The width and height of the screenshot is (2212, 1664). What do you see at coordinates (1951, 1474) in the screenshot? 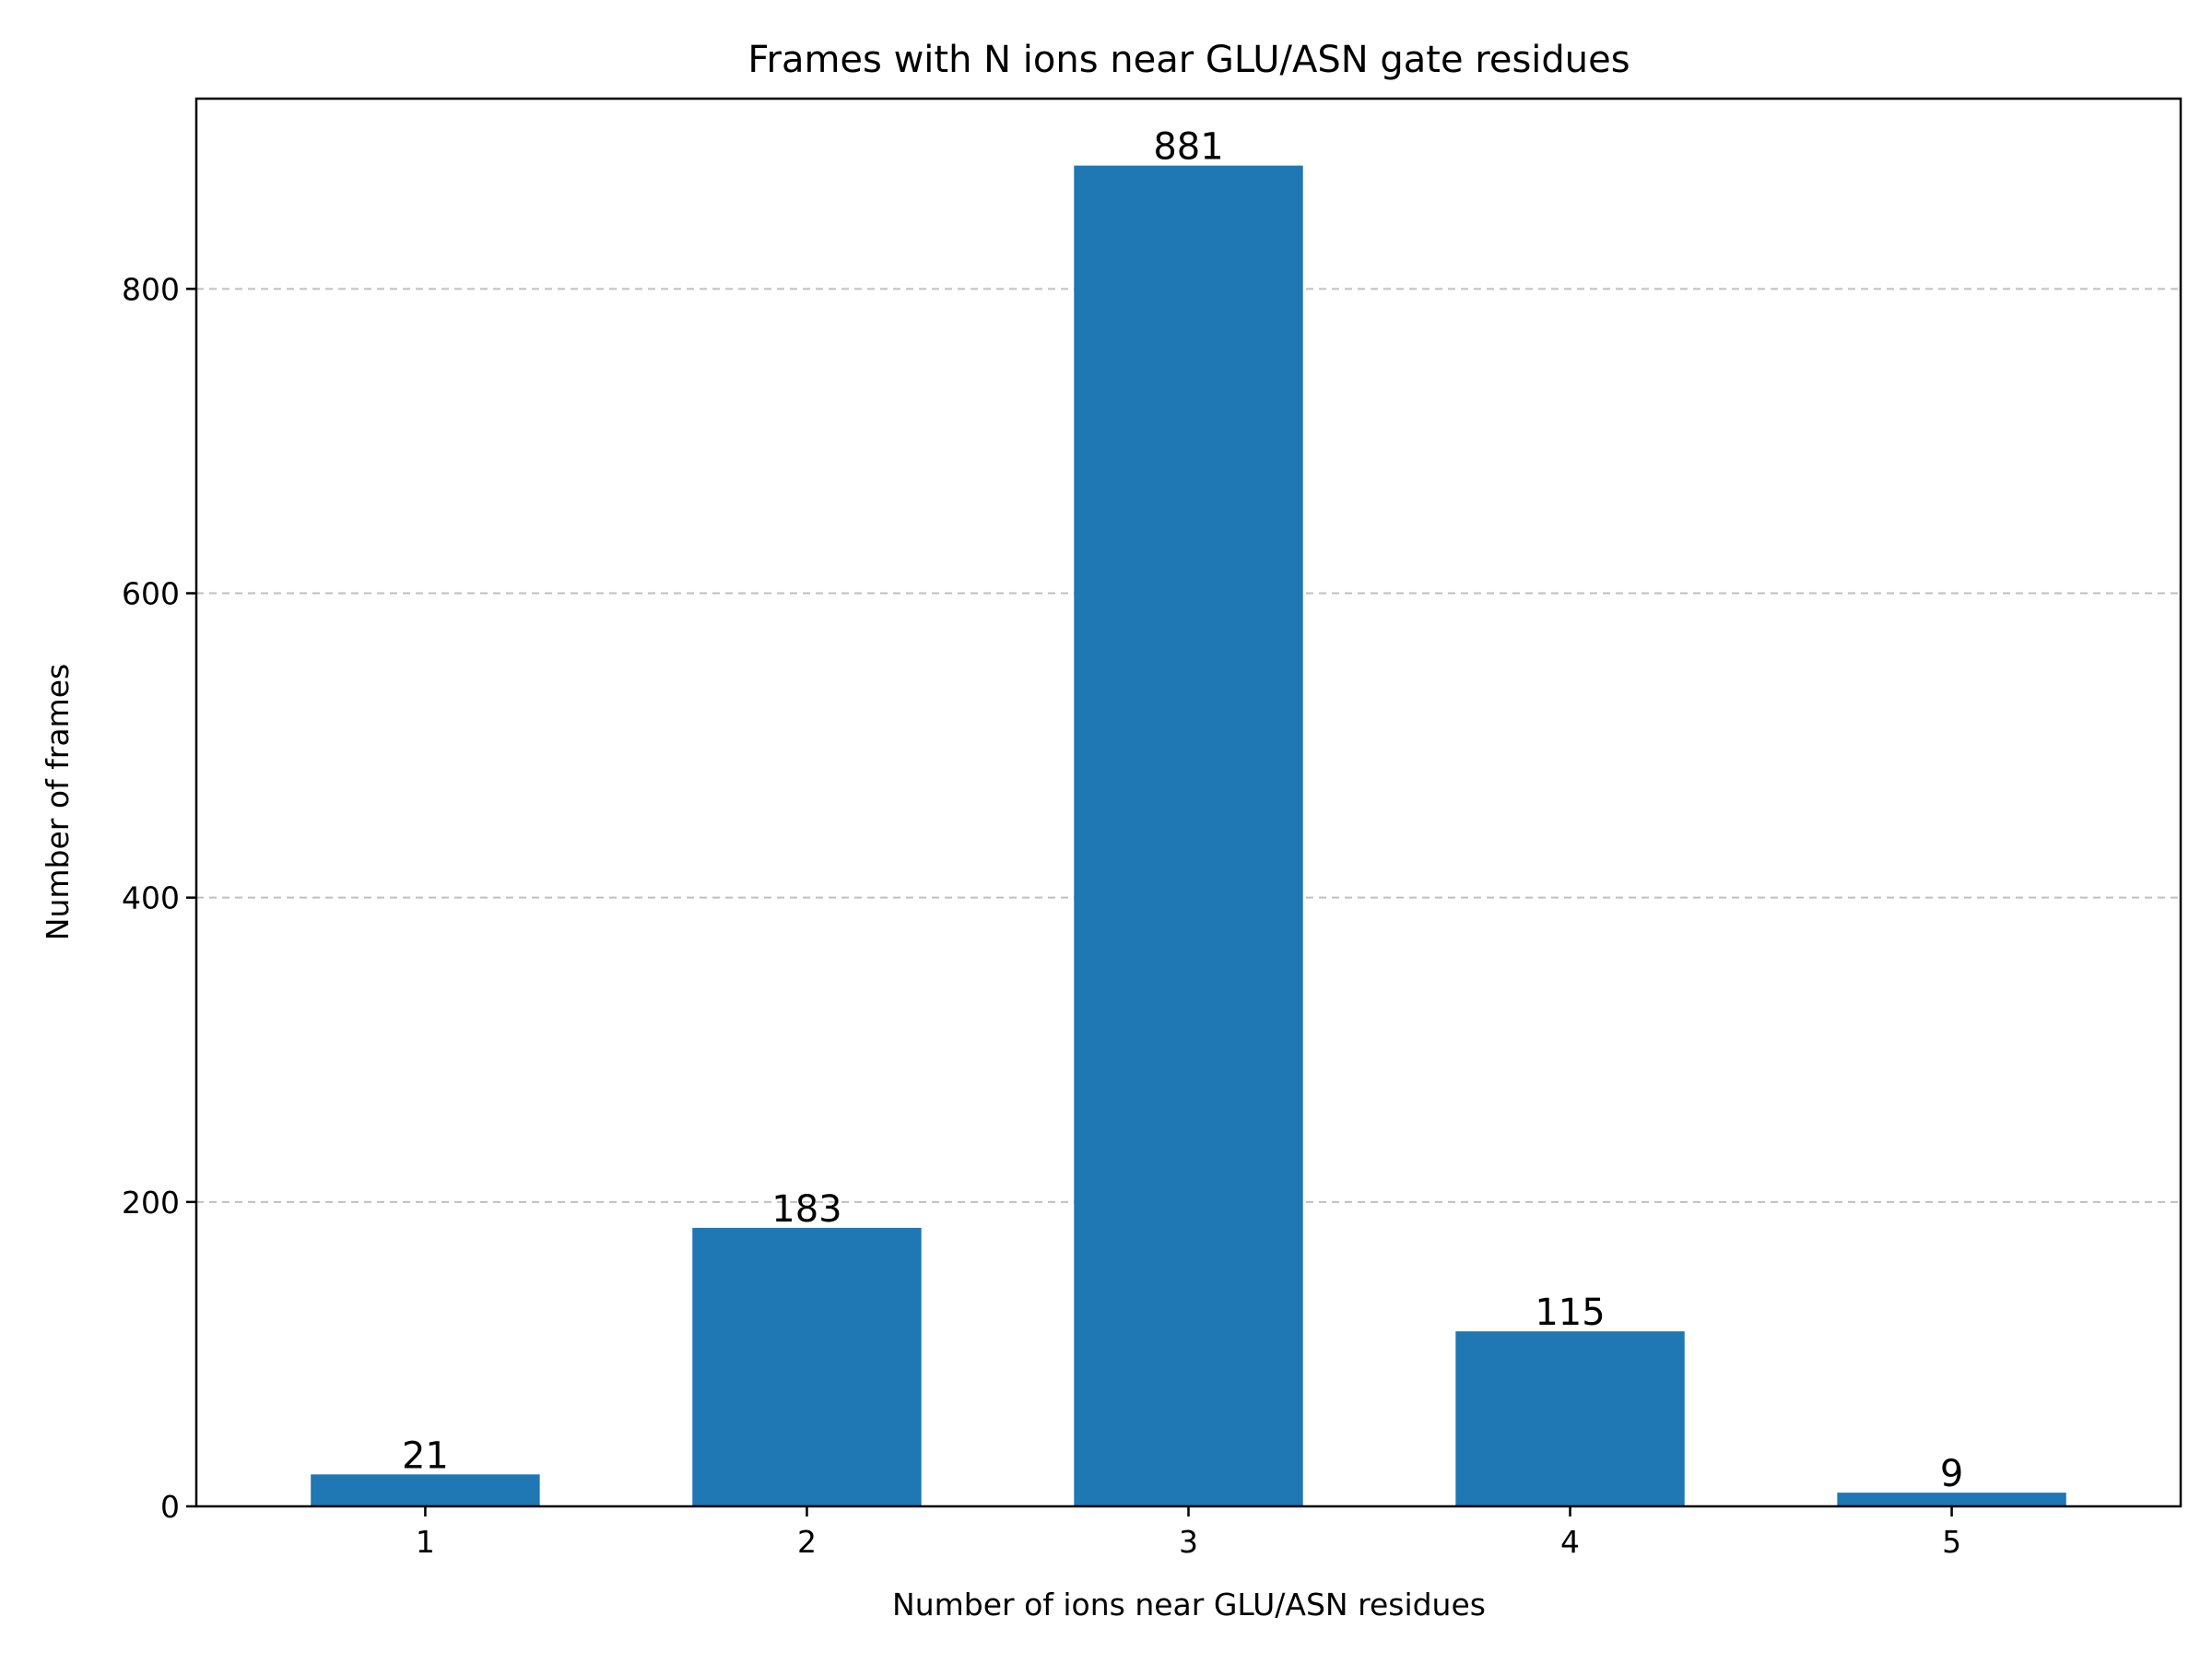
I see `data-label-5: 9` at bounding box center [1951, 1474].